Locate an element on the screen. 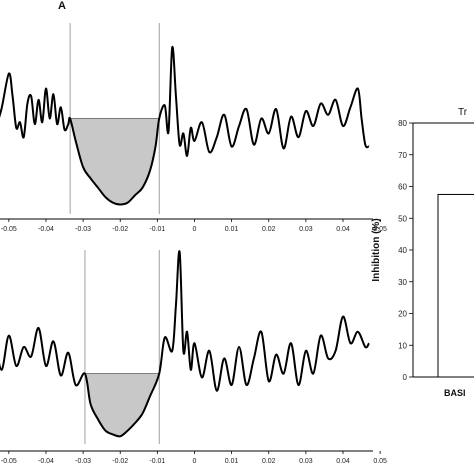 This screenshot has height=474, width=474. y-tick-label: 60 is located at coordinates (402, 187).